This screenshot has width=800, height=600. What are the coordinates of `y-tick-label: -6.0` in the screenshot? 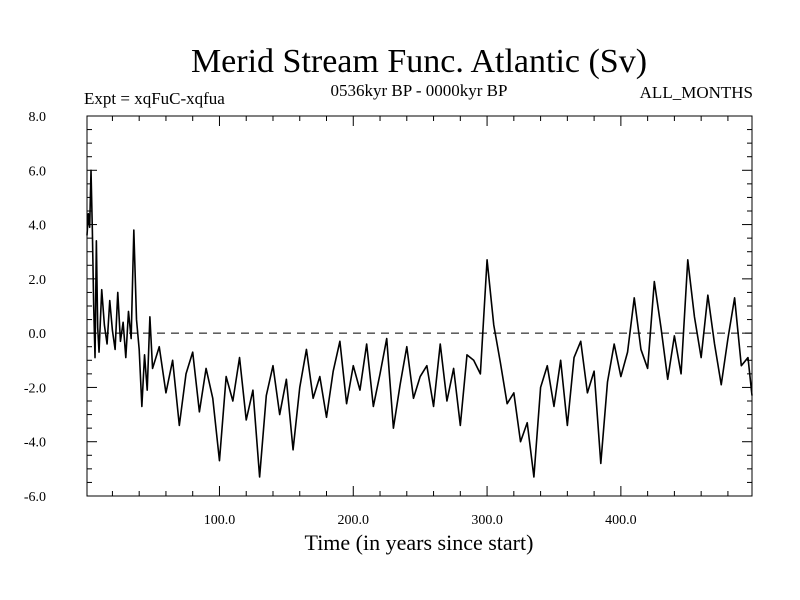 It's located at (35, 497).